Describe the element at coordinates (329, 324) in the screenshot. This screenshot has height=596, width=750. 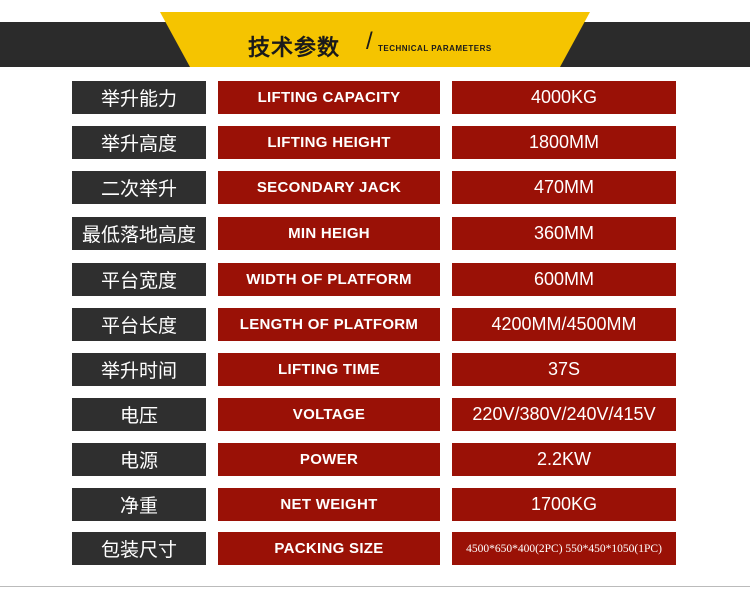
I see `param-label-en: LENGTH OF PLATFORM` at that location.